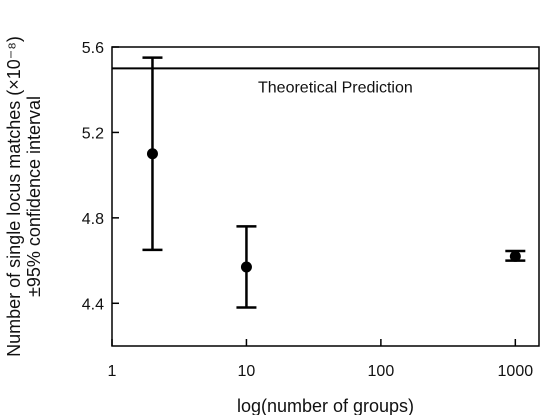 Image resolution: width=541 pixels, height=420 pixels. I want to click on y-tick-label: 4.8, so click(93, 219).